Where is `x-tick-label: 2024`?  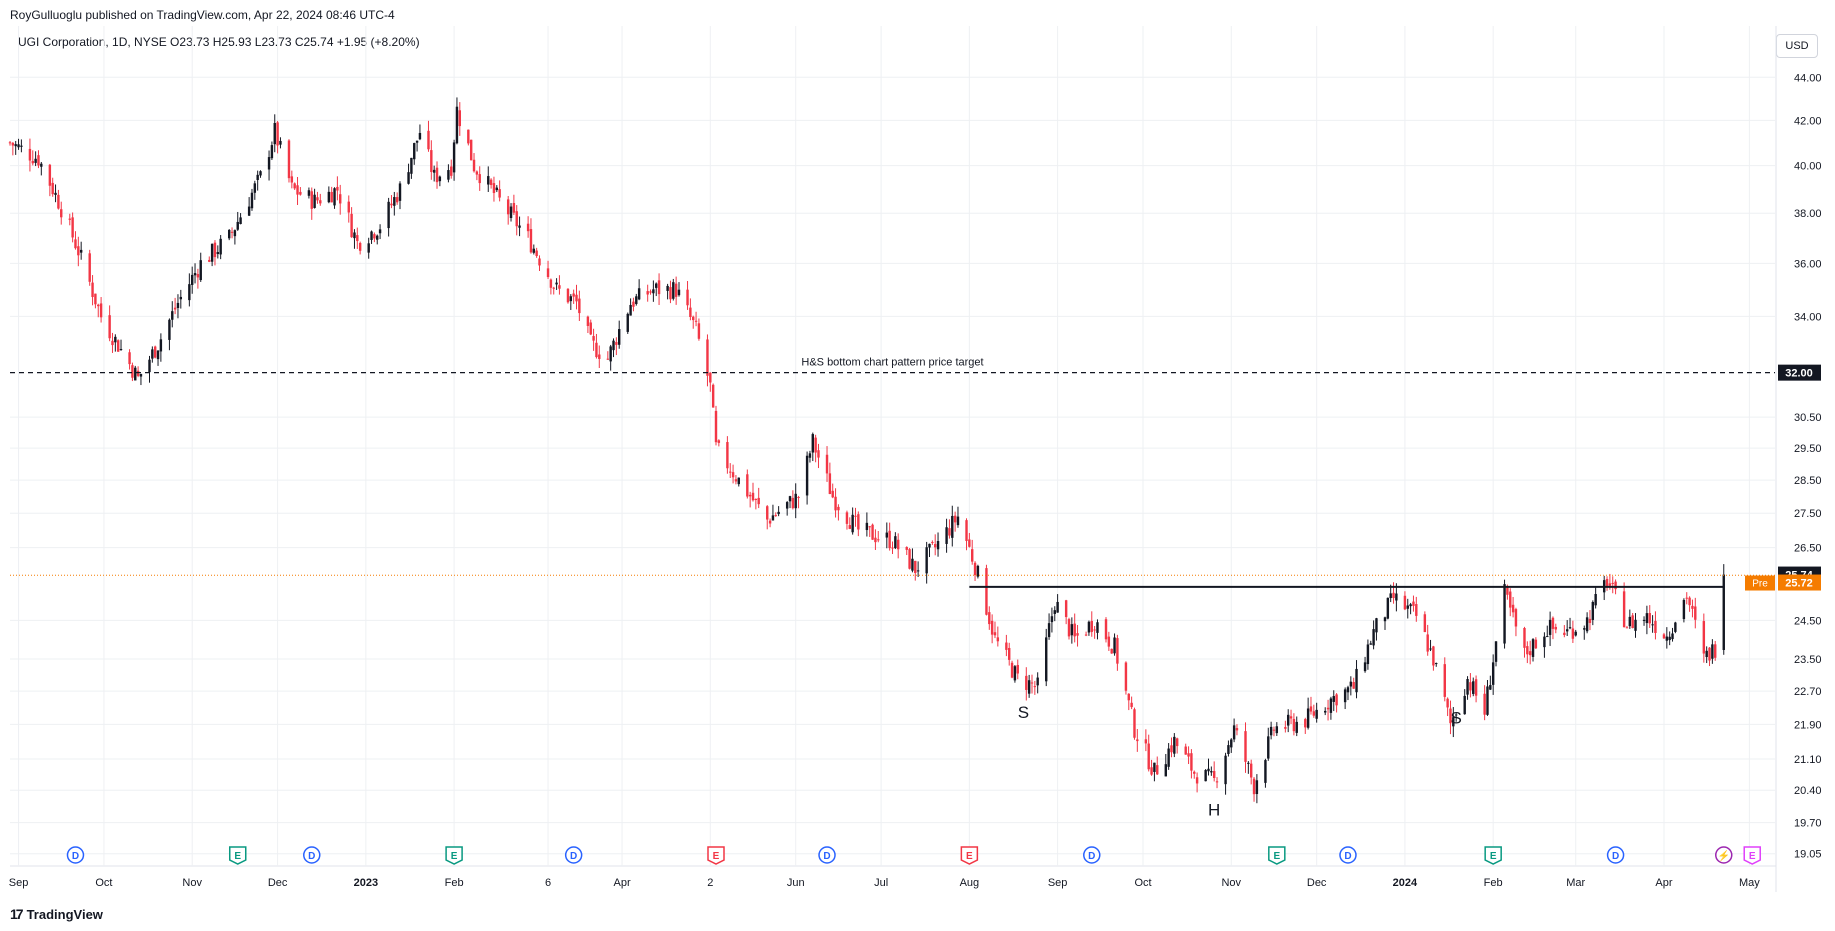
x-tick-label: 2024 is located at coordinates (1405, 883).